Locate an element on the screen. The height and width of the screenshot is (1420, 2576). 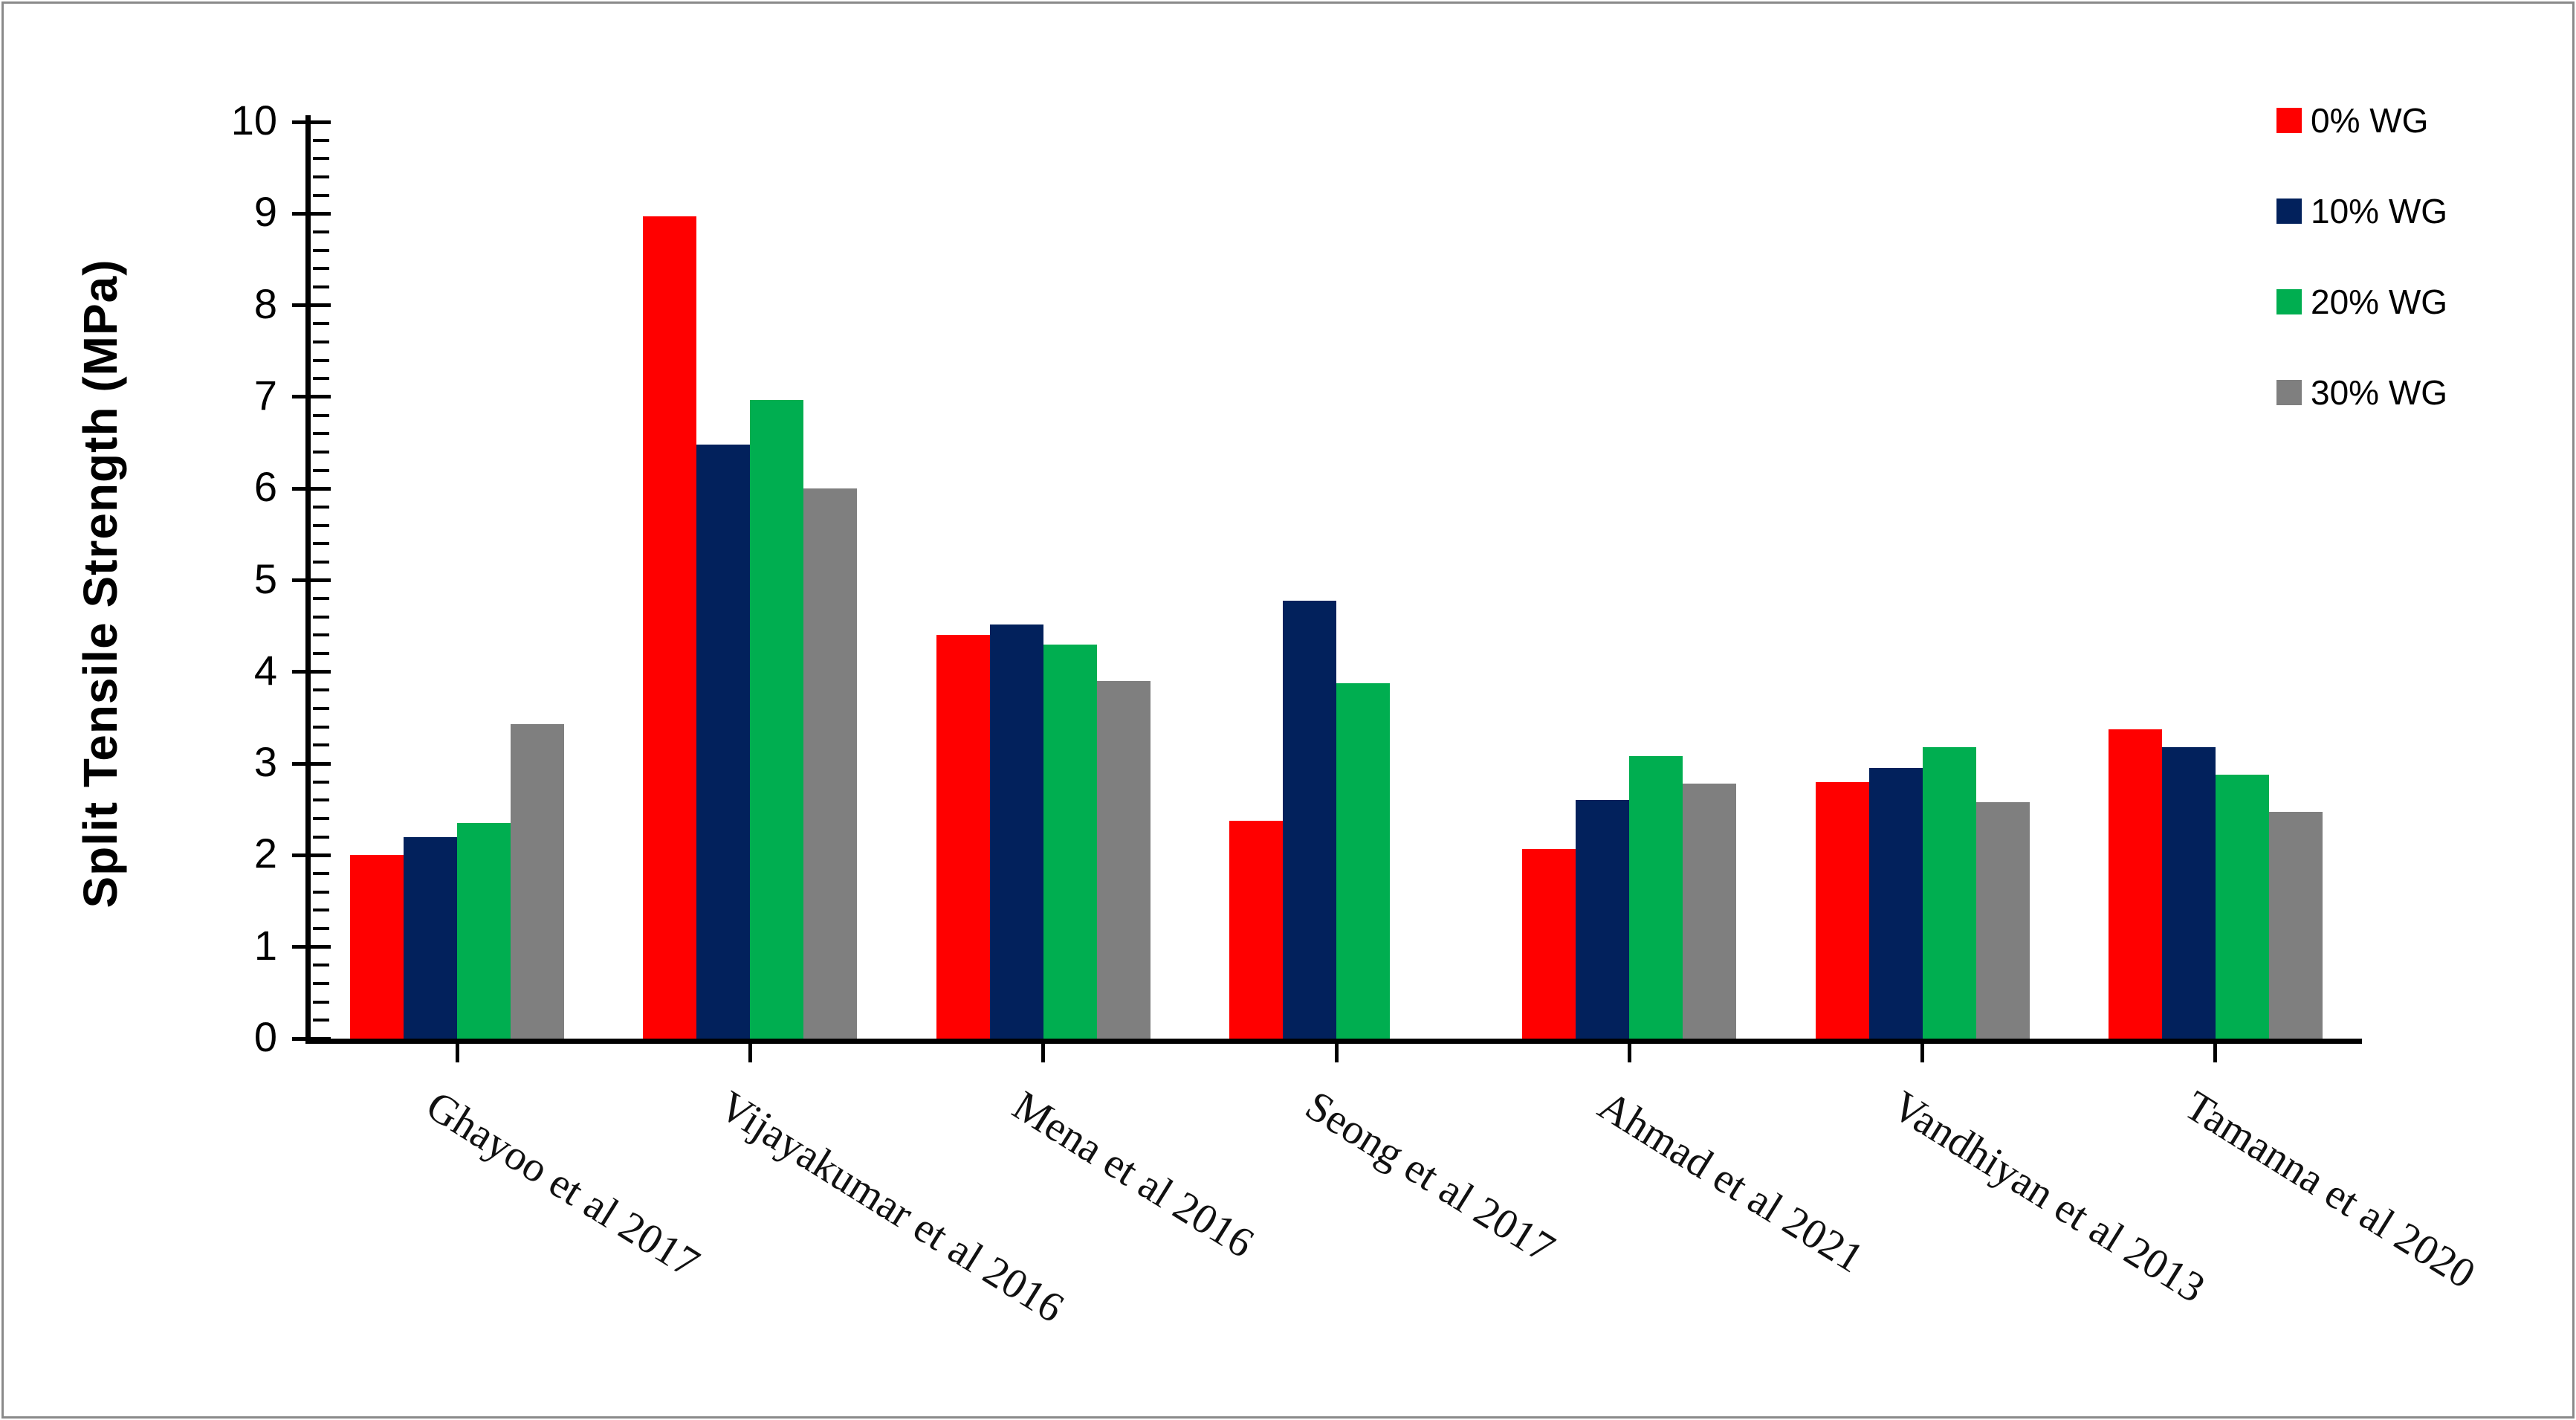
y-tick-label: 8 is located at coordinates (265, 303).